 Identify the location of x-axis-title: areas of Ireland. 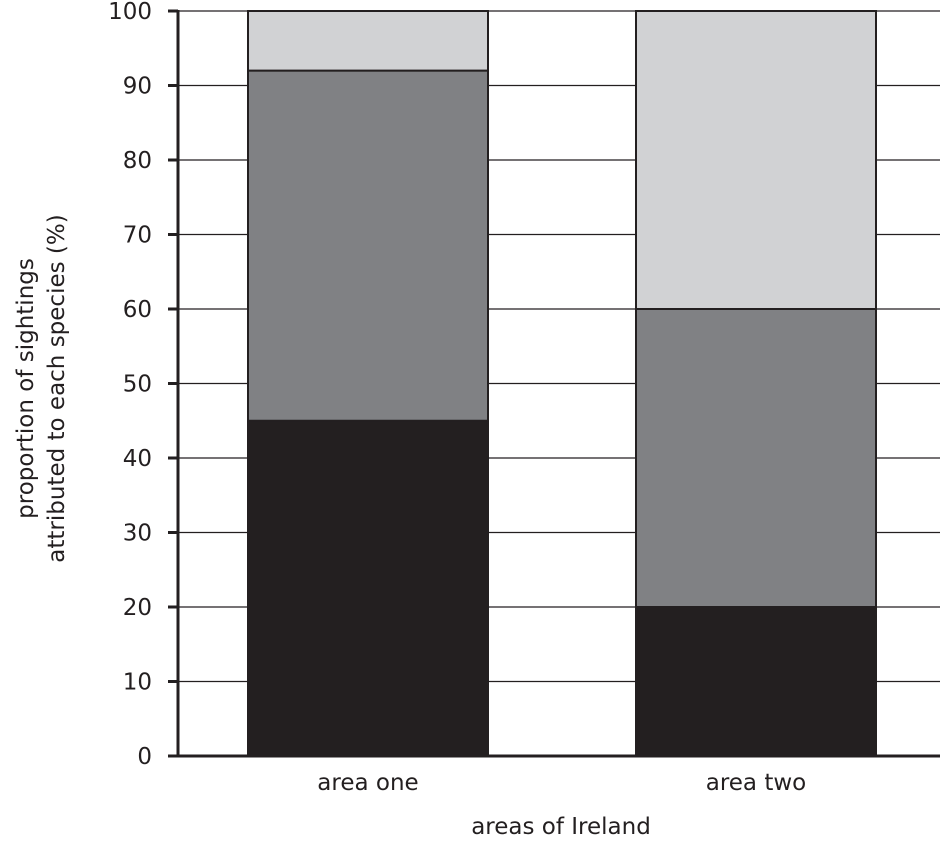
(561, 827).